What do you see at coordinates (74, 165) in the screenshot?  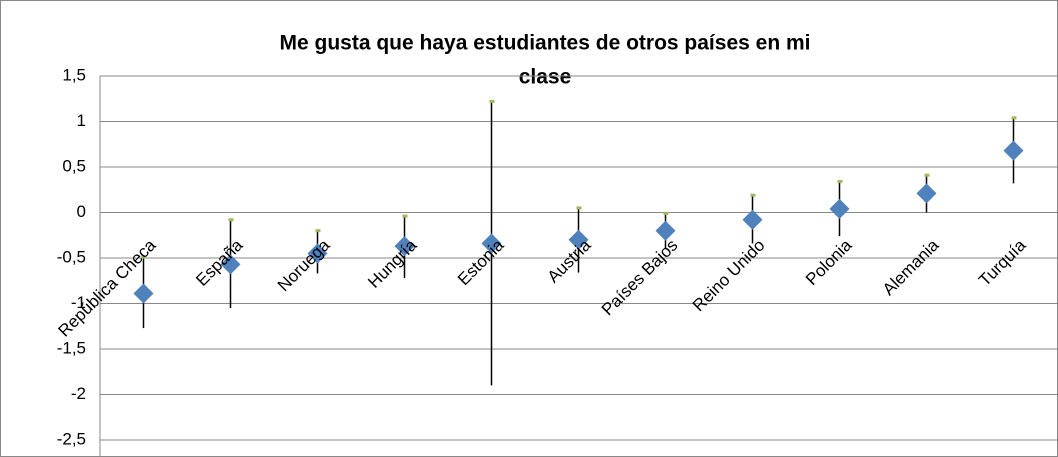 I see `y-tick-label: 0,5` at bounding box center [74, 165].